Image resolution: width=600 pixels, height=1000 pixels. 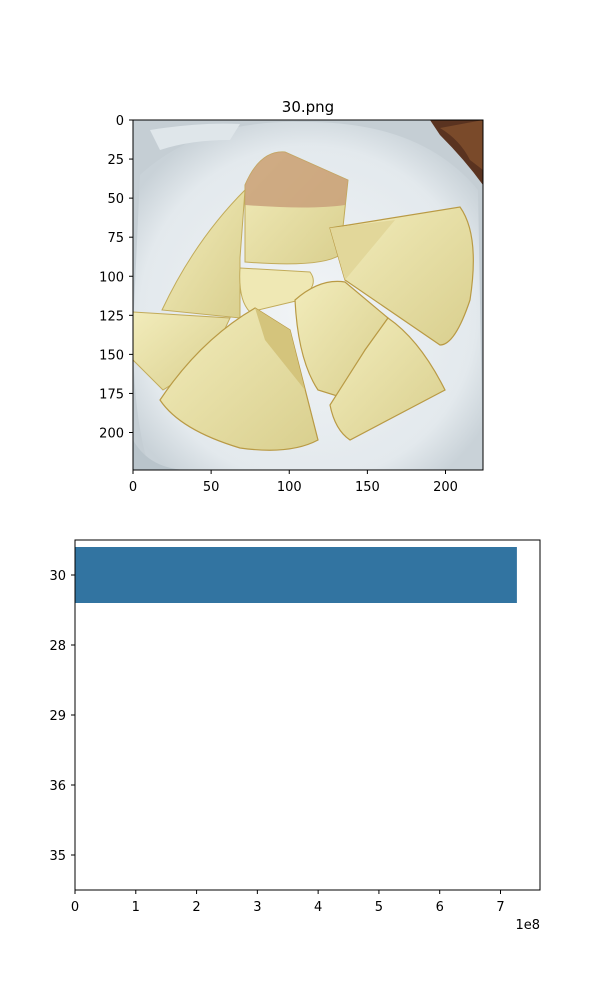 What do you see at coordinates (288, 902) in the screenshot?
I see `bar-x-axis: 0 1 2 3 4 5 6 7` at bounding box center [288, 902].